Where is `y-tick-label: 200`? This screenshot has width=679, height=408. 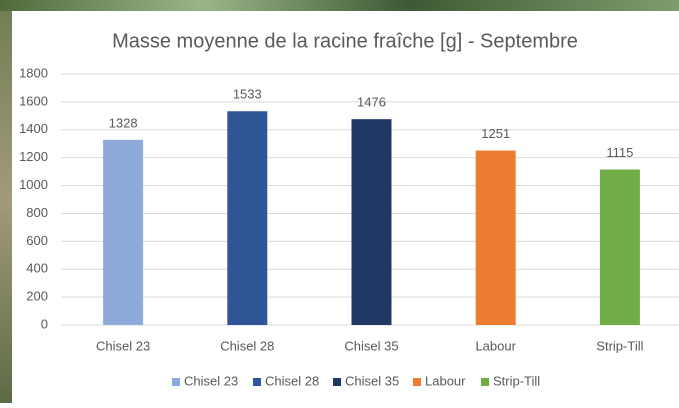
y-tick-label: 200 is located at coordinates (37, 296).